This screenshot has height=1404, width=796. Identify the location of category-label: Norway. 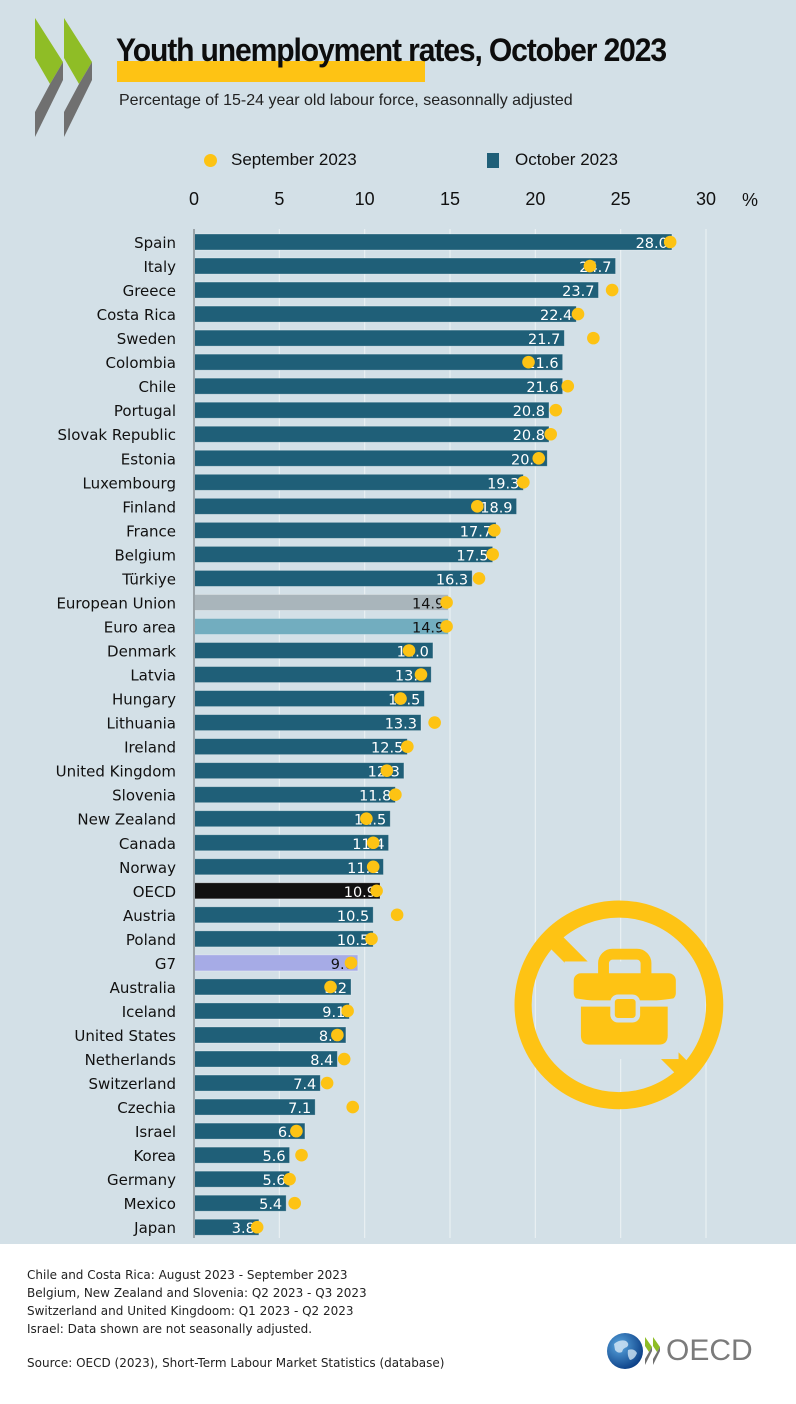
(147, 868).